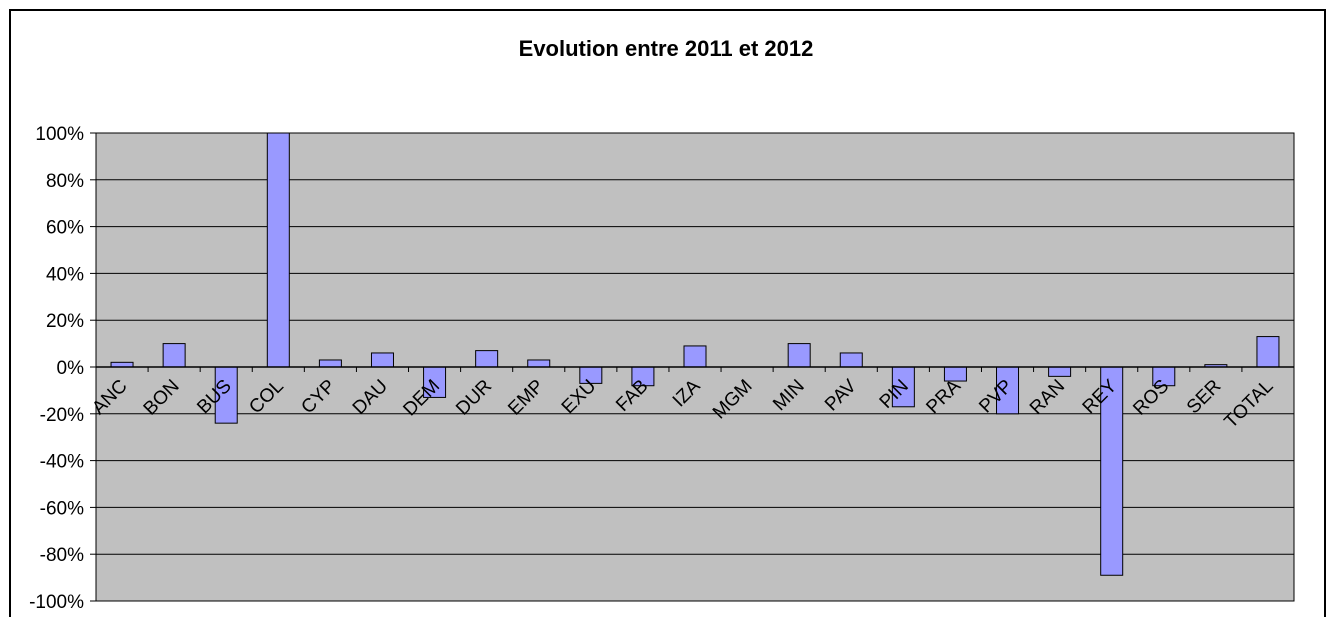  What do you see at coordinates (62, 508) in the screenshot?
I see `y-tick-label: -60%` at bounding box center [62, 508].